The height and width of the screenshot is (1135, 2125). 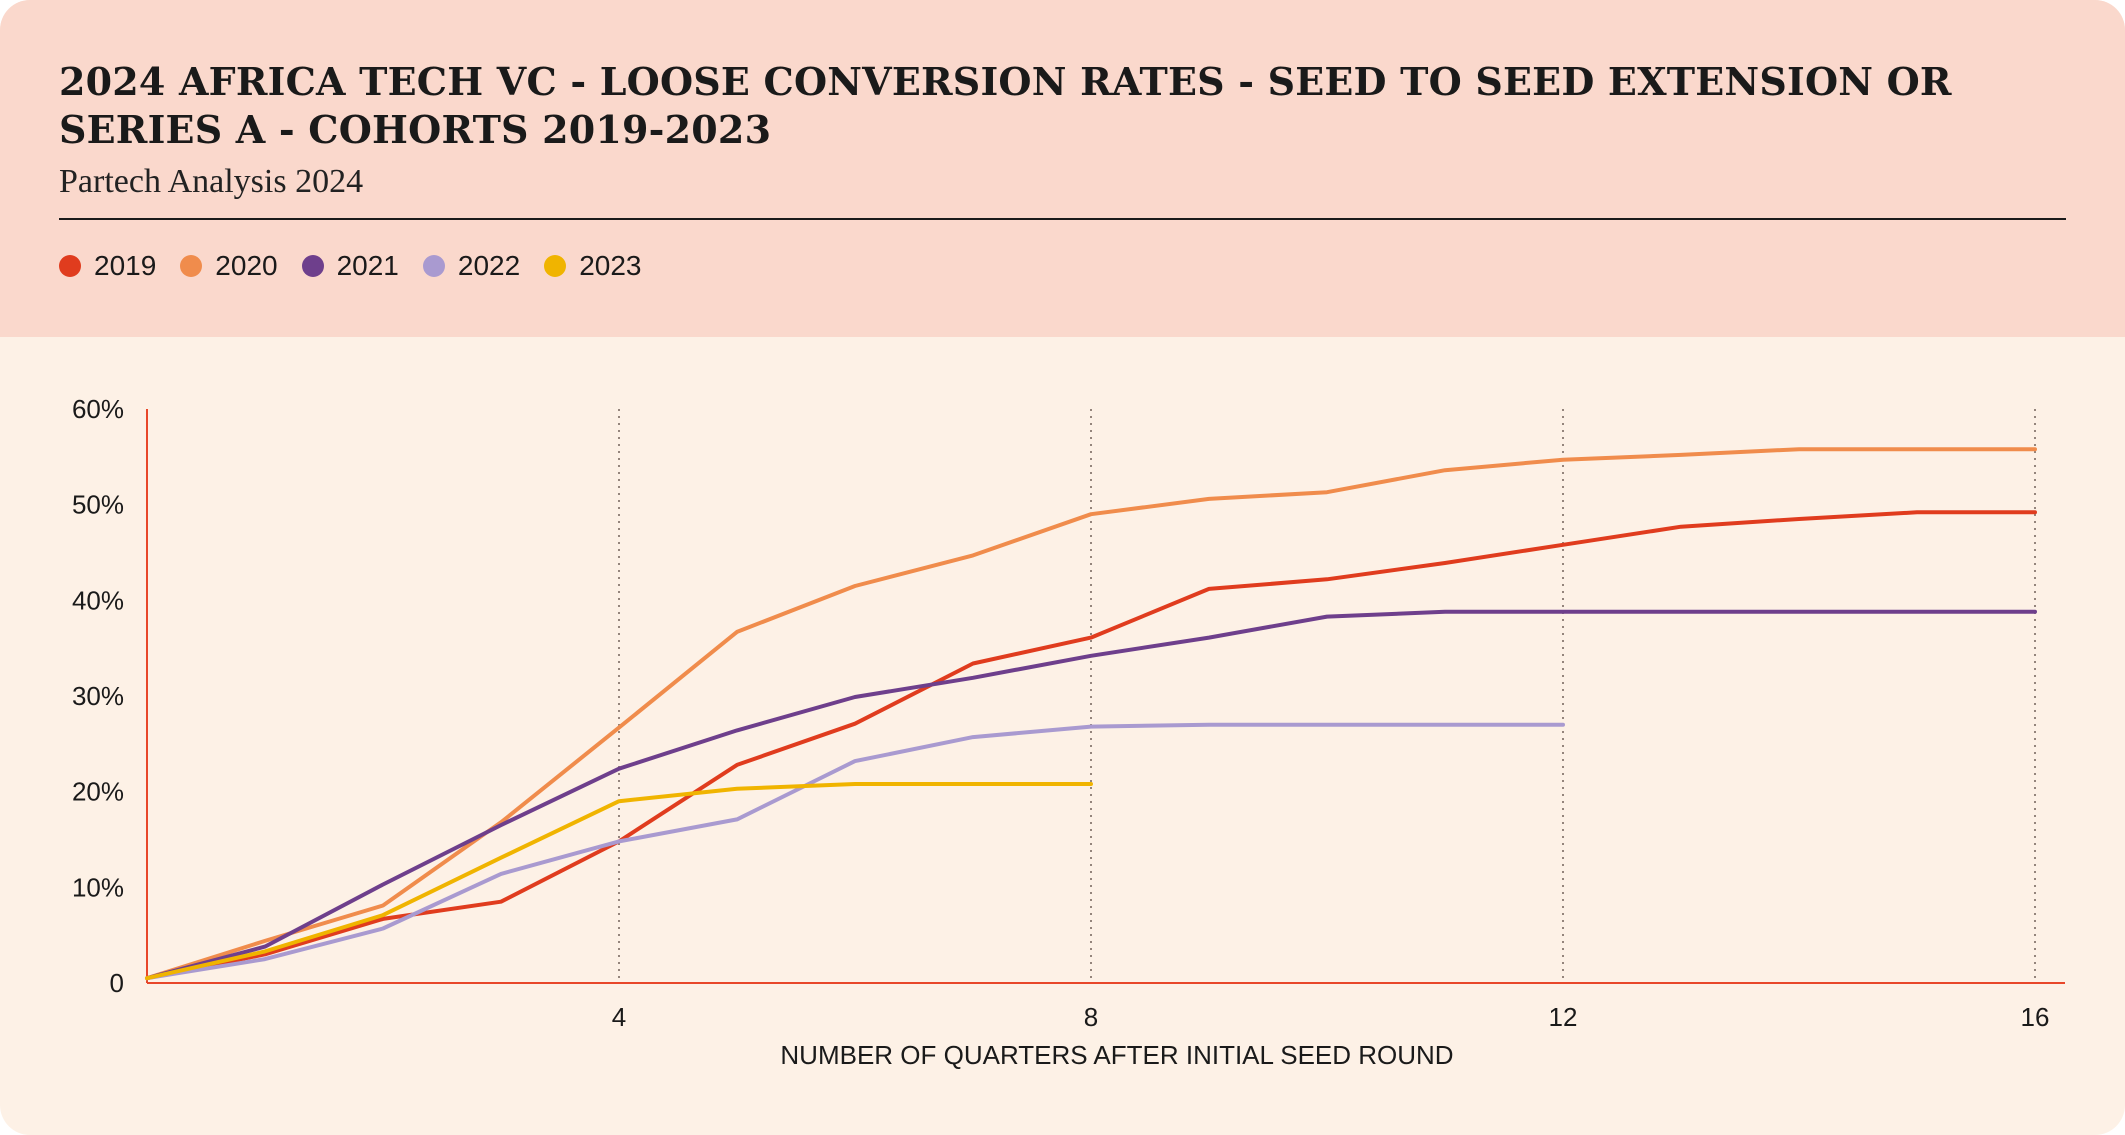 I want to click on legend-item-2021: 2021, so click(x=350, y=266).